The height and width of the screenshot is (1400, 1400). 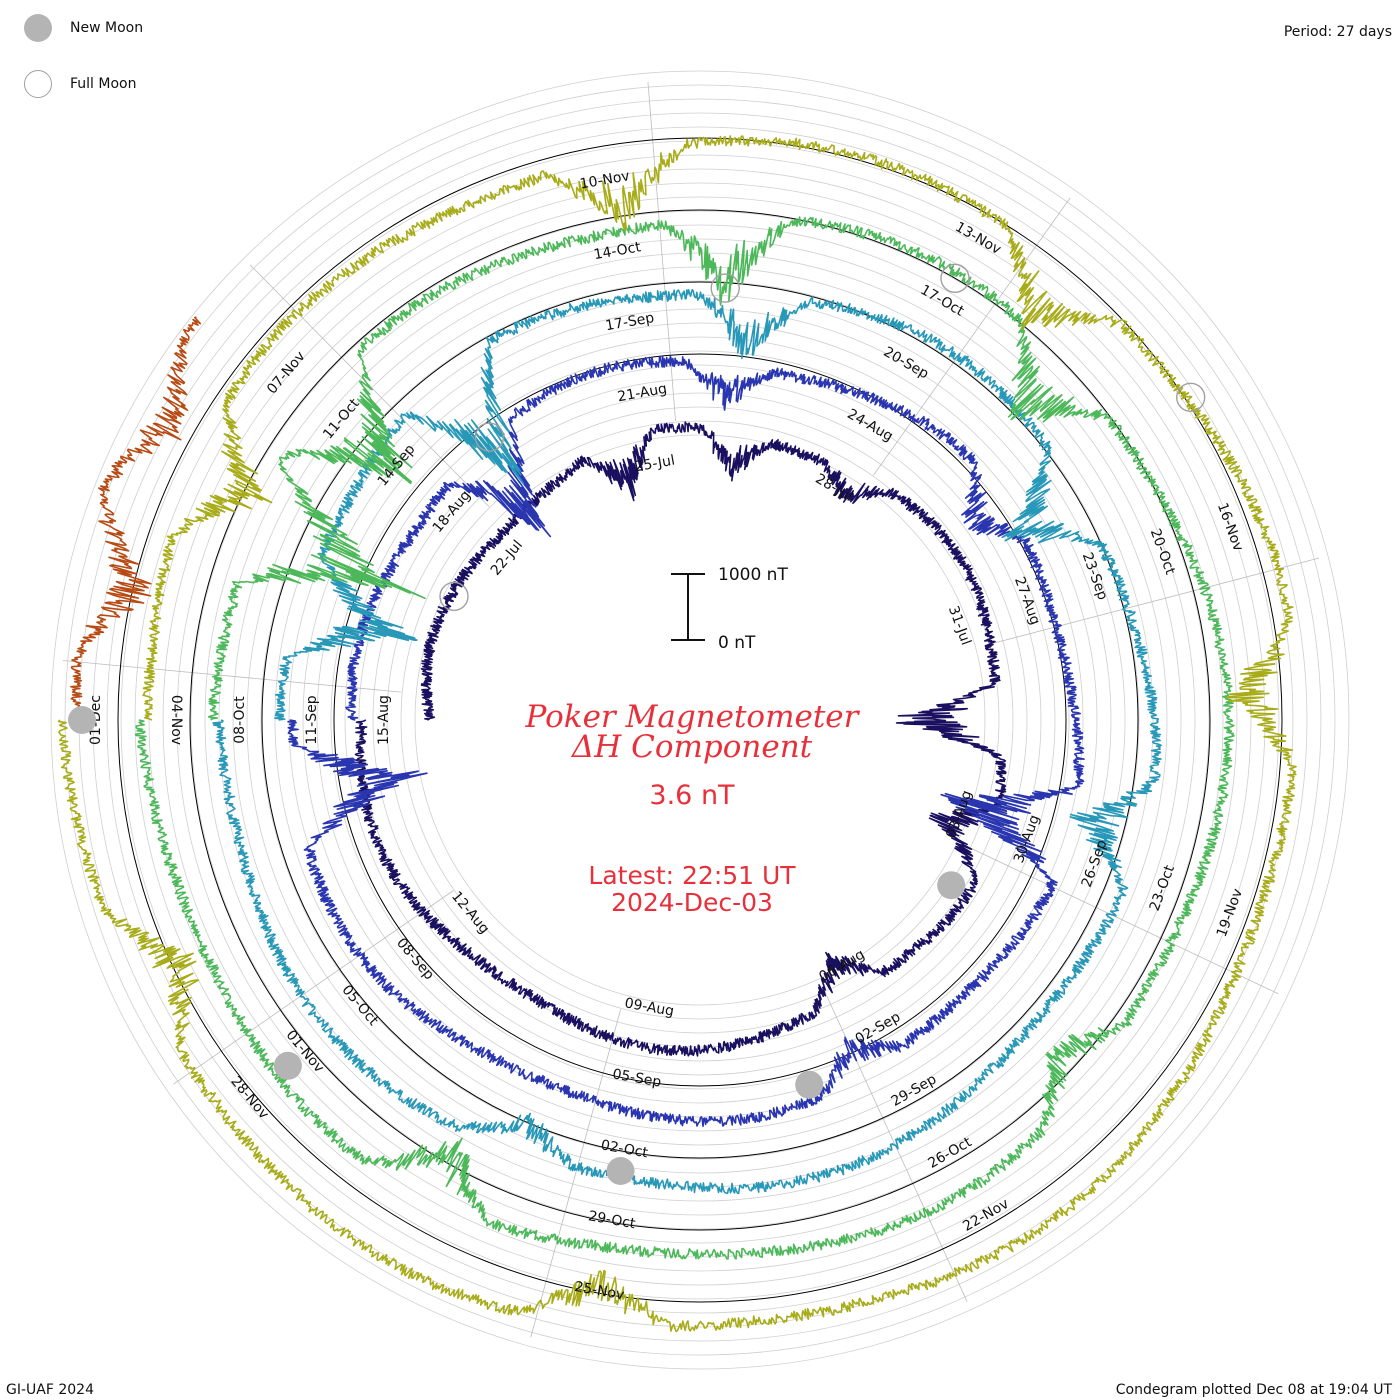 I want to click on date-tick-label: 17-Sep, so click(x=629, y=322).